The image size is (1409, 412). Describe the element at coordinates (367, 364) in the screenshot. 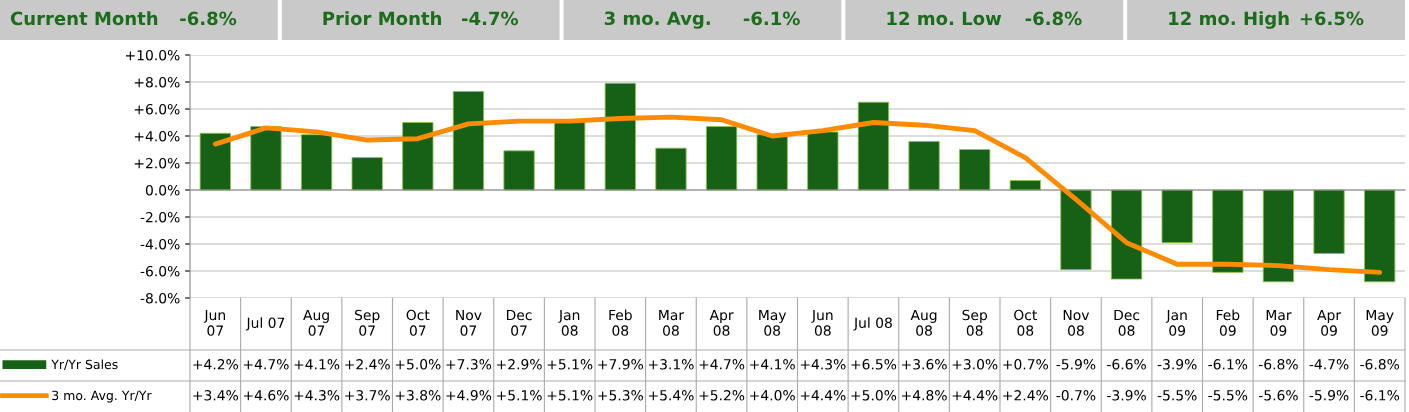

I see `data-label: +2.4%` at that location.